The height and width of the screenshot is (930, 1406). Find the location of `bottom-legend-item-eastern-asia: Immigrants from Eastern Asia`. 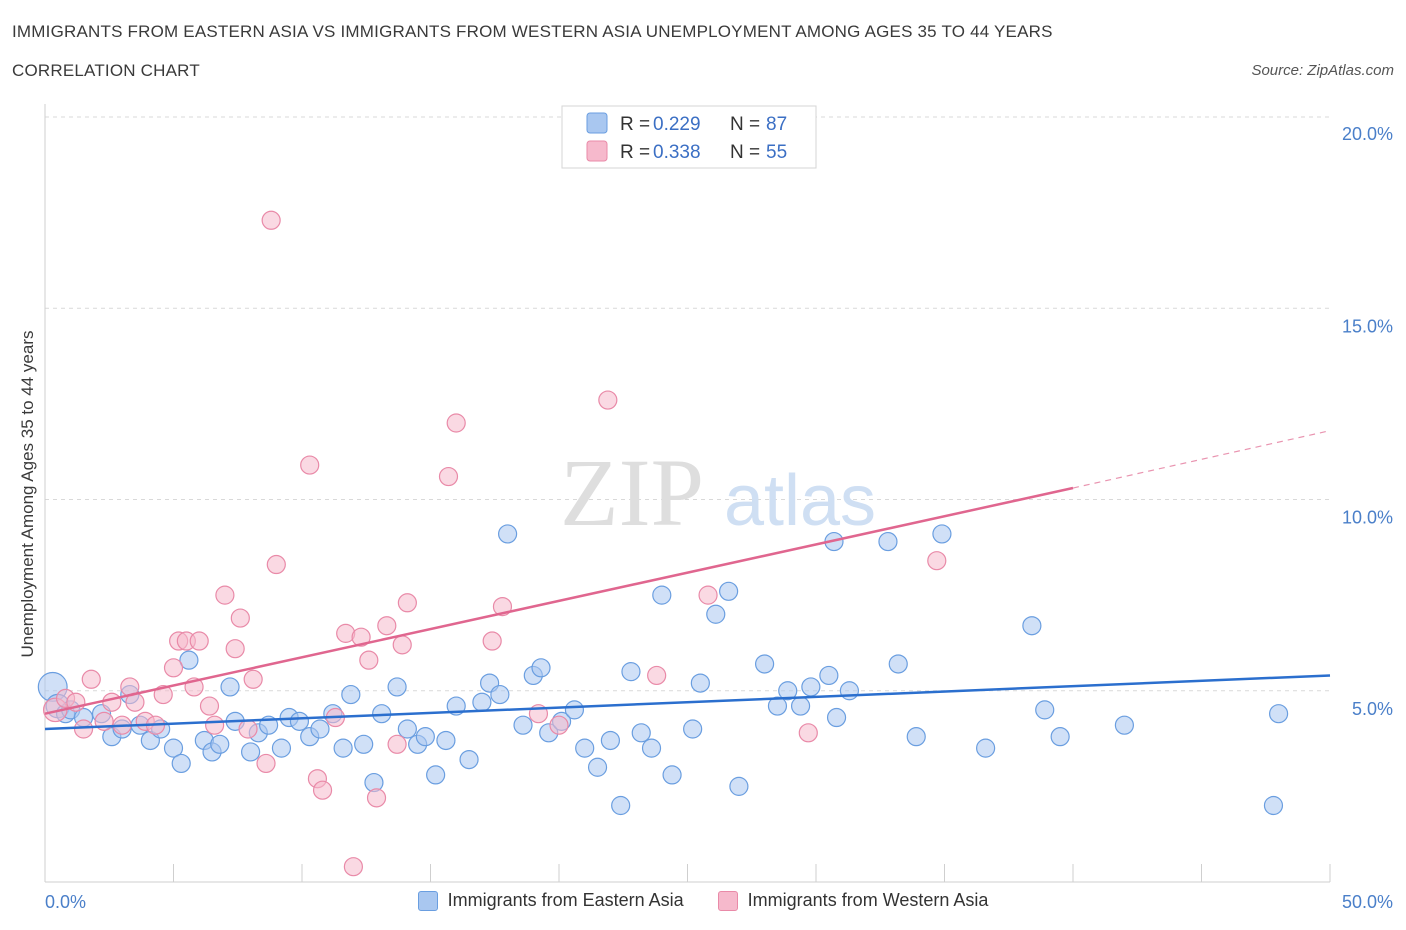

bottom-legend-item-eastern-asia: Immigrants from Eastern Asia is located at coordinates (550, 900).